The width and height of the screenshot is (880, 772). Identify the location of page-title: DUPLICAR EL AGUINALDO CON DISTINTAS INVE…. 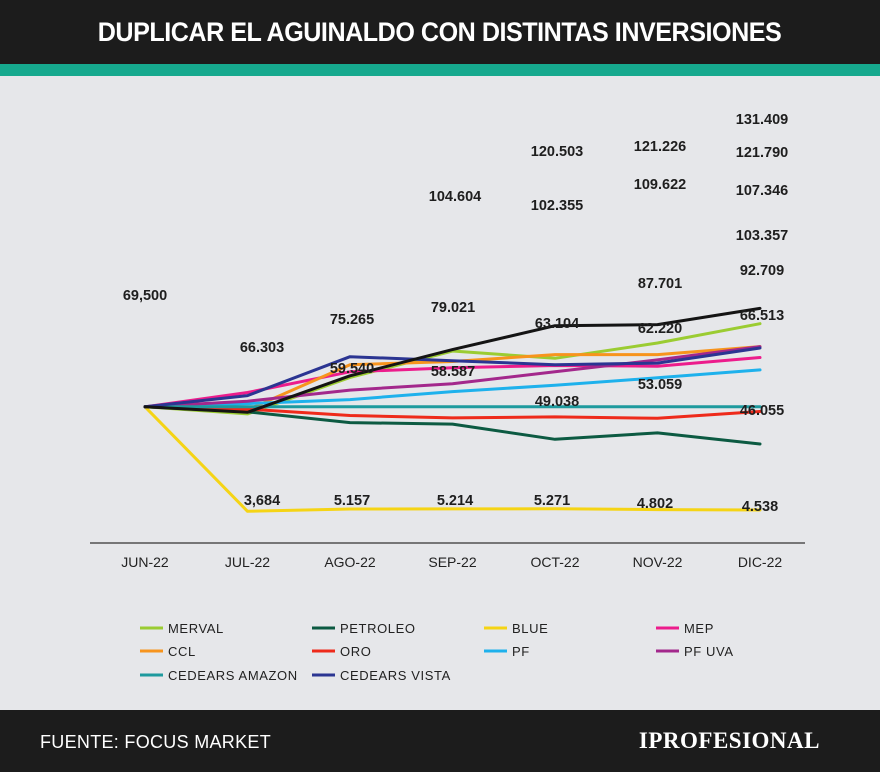
(440, 31).